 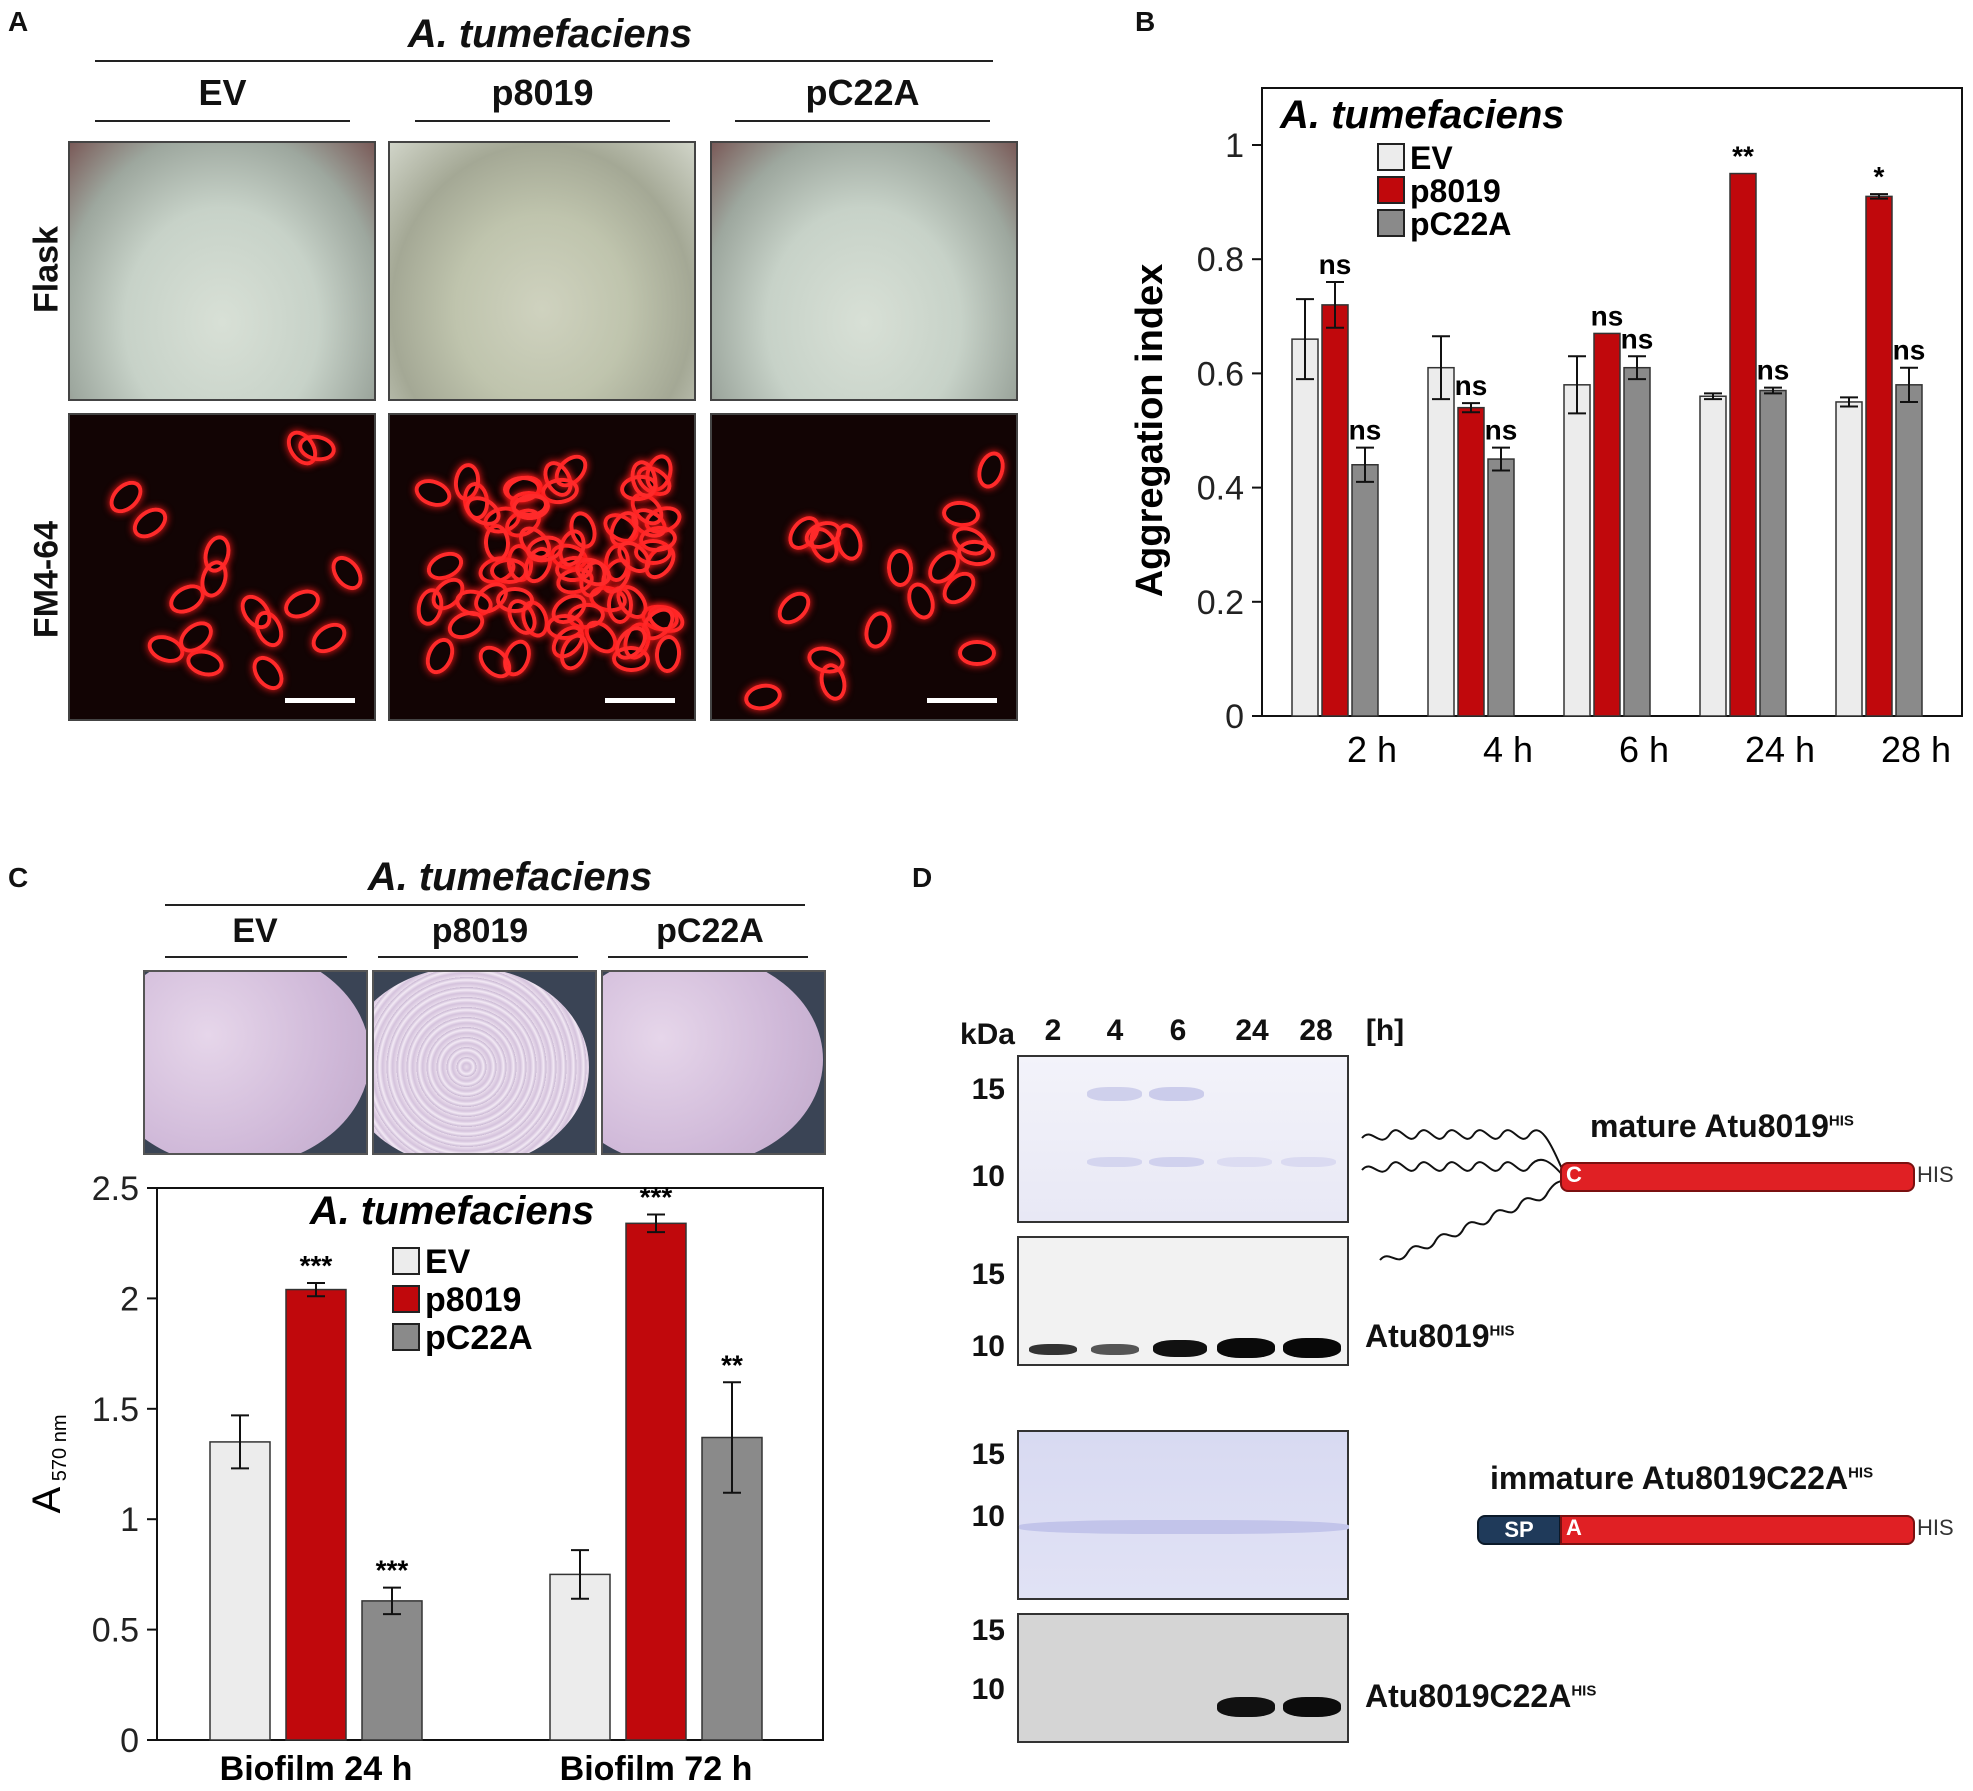 What do you see at coordinates (1422, 115) in the screenshot?
I see `chart-title: A. tumefaciens` at bounding box center [1422, 115].